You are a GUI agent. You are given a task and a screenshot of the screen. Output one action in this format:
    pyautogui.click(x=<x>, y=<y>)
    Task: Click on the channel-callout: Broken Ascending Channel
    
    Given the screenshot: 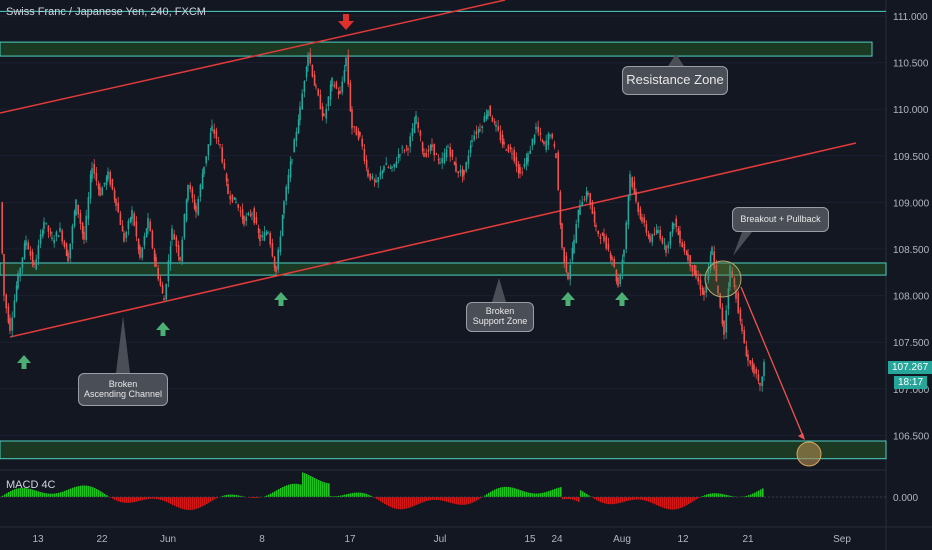 What is the action you would take?
    pyautogui.click(x=123, y=389)
    